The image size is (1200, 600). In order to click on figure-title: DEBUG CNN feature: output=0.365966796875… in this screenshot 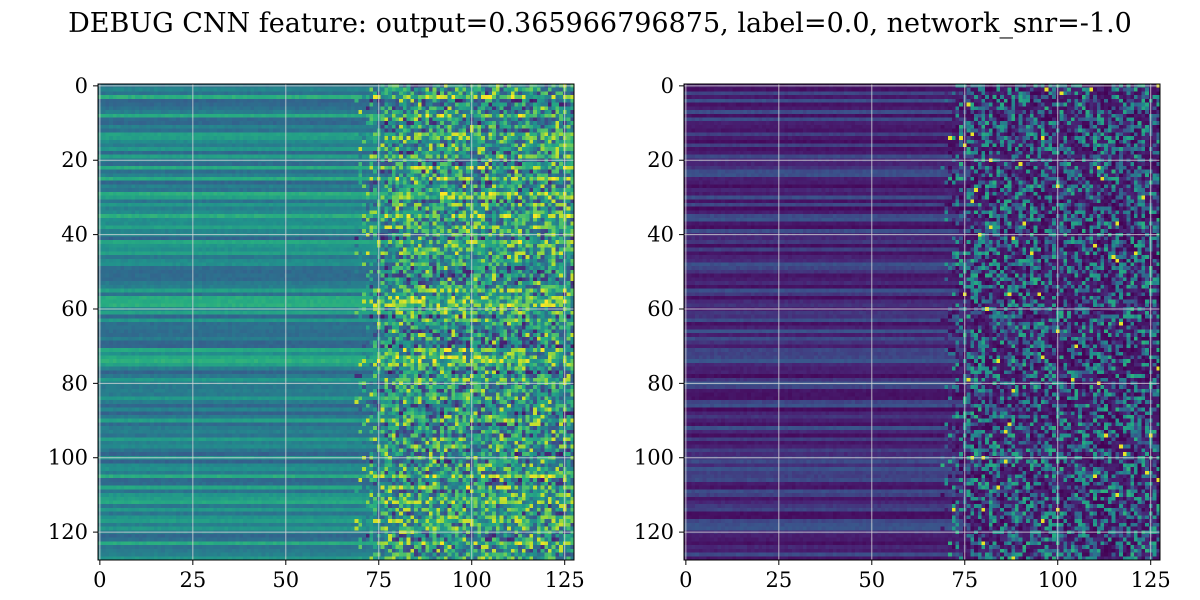, I will do `click(600, 23)`.